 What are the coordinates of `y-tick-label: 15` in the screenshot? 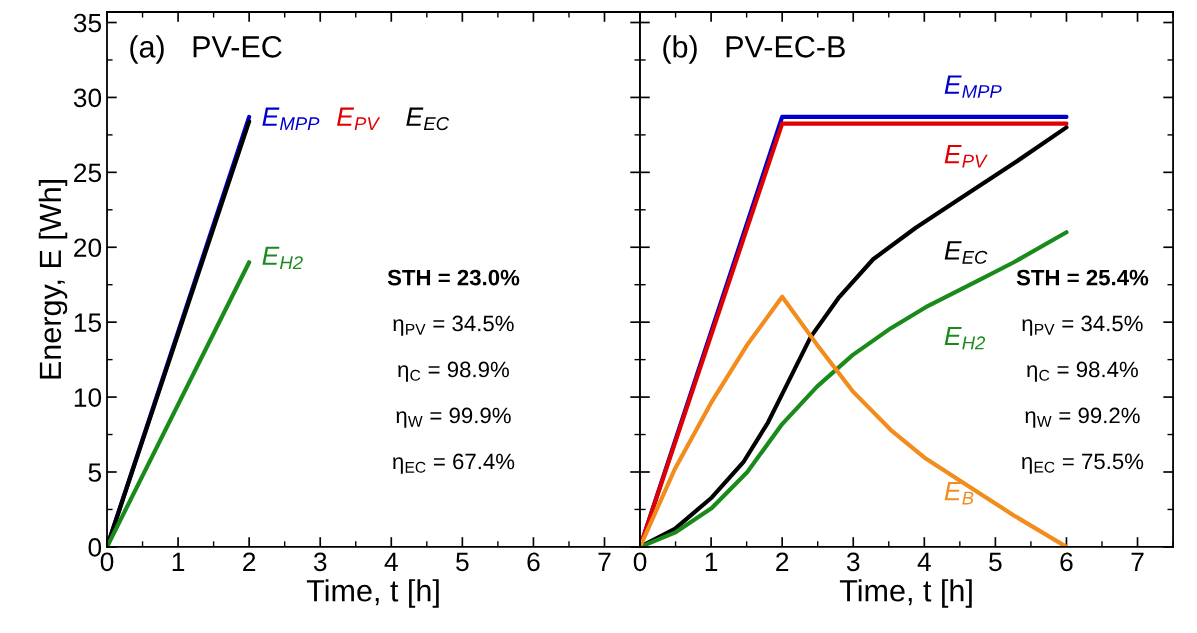 It's located at (88, 322).